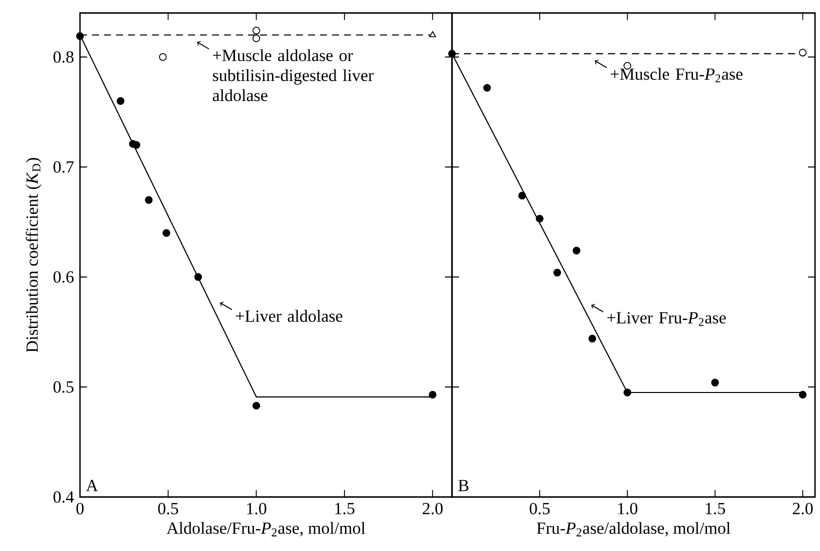 The height and width of the screenshot is (551, 820). Describe the element at coordinates (463, 486) in the screenshot. I see `annotation: B` at that location.